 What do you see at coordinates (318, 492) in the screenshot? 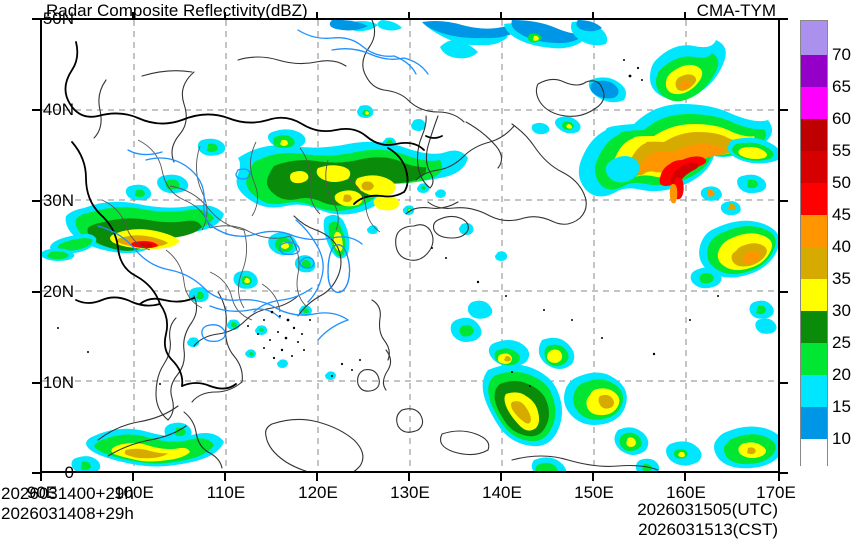
I see `x-axis-label-120E: 120E` at bounding box center [318, 492].